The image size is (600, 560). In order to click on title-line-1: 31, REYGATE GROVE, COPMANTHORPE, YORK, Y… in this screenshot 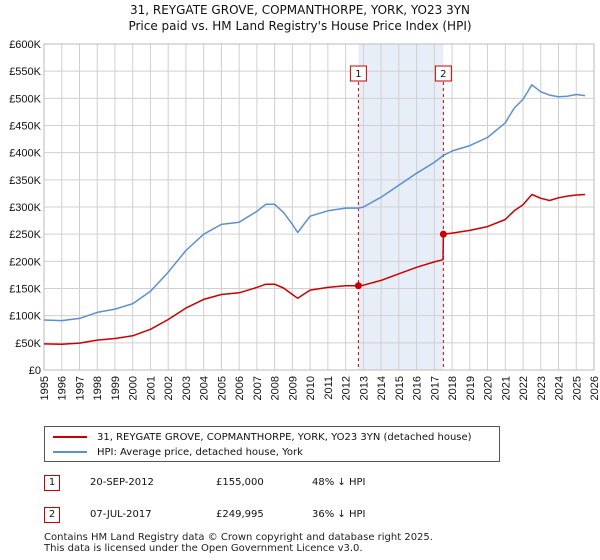, I will do `click(300, 10)`.